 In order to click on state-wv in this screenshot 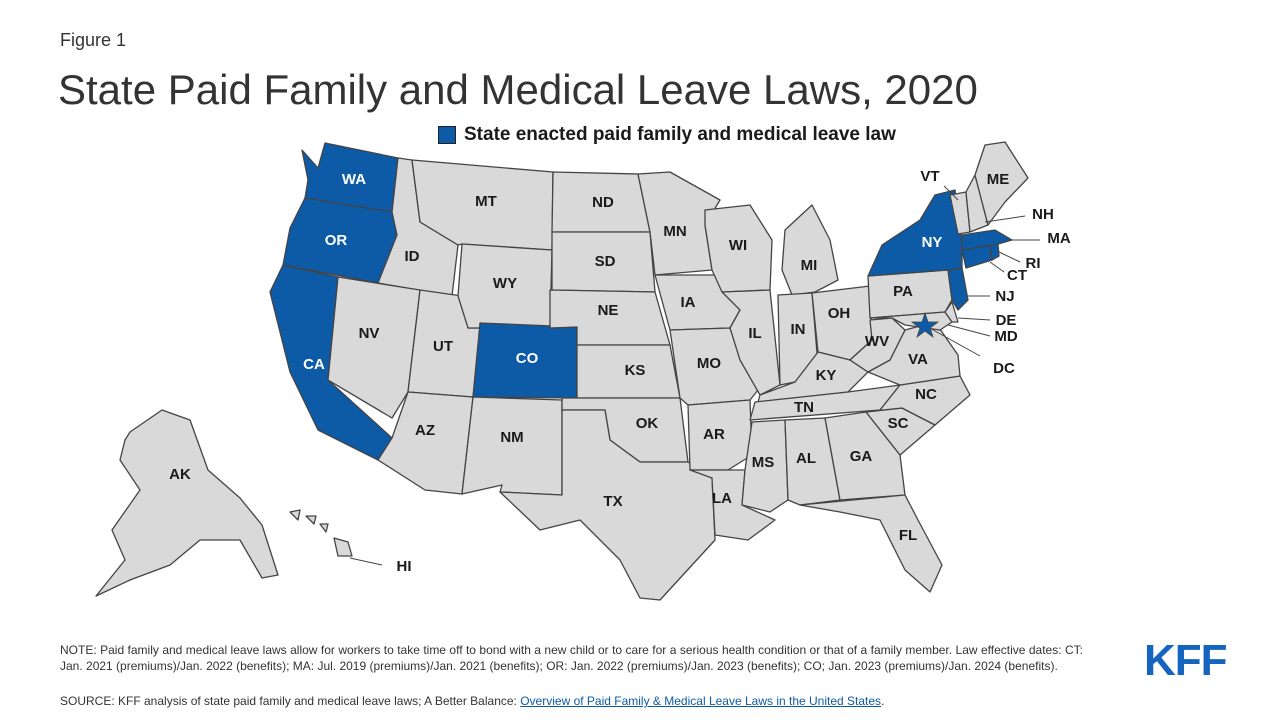, I will do `click(877, 345)`.